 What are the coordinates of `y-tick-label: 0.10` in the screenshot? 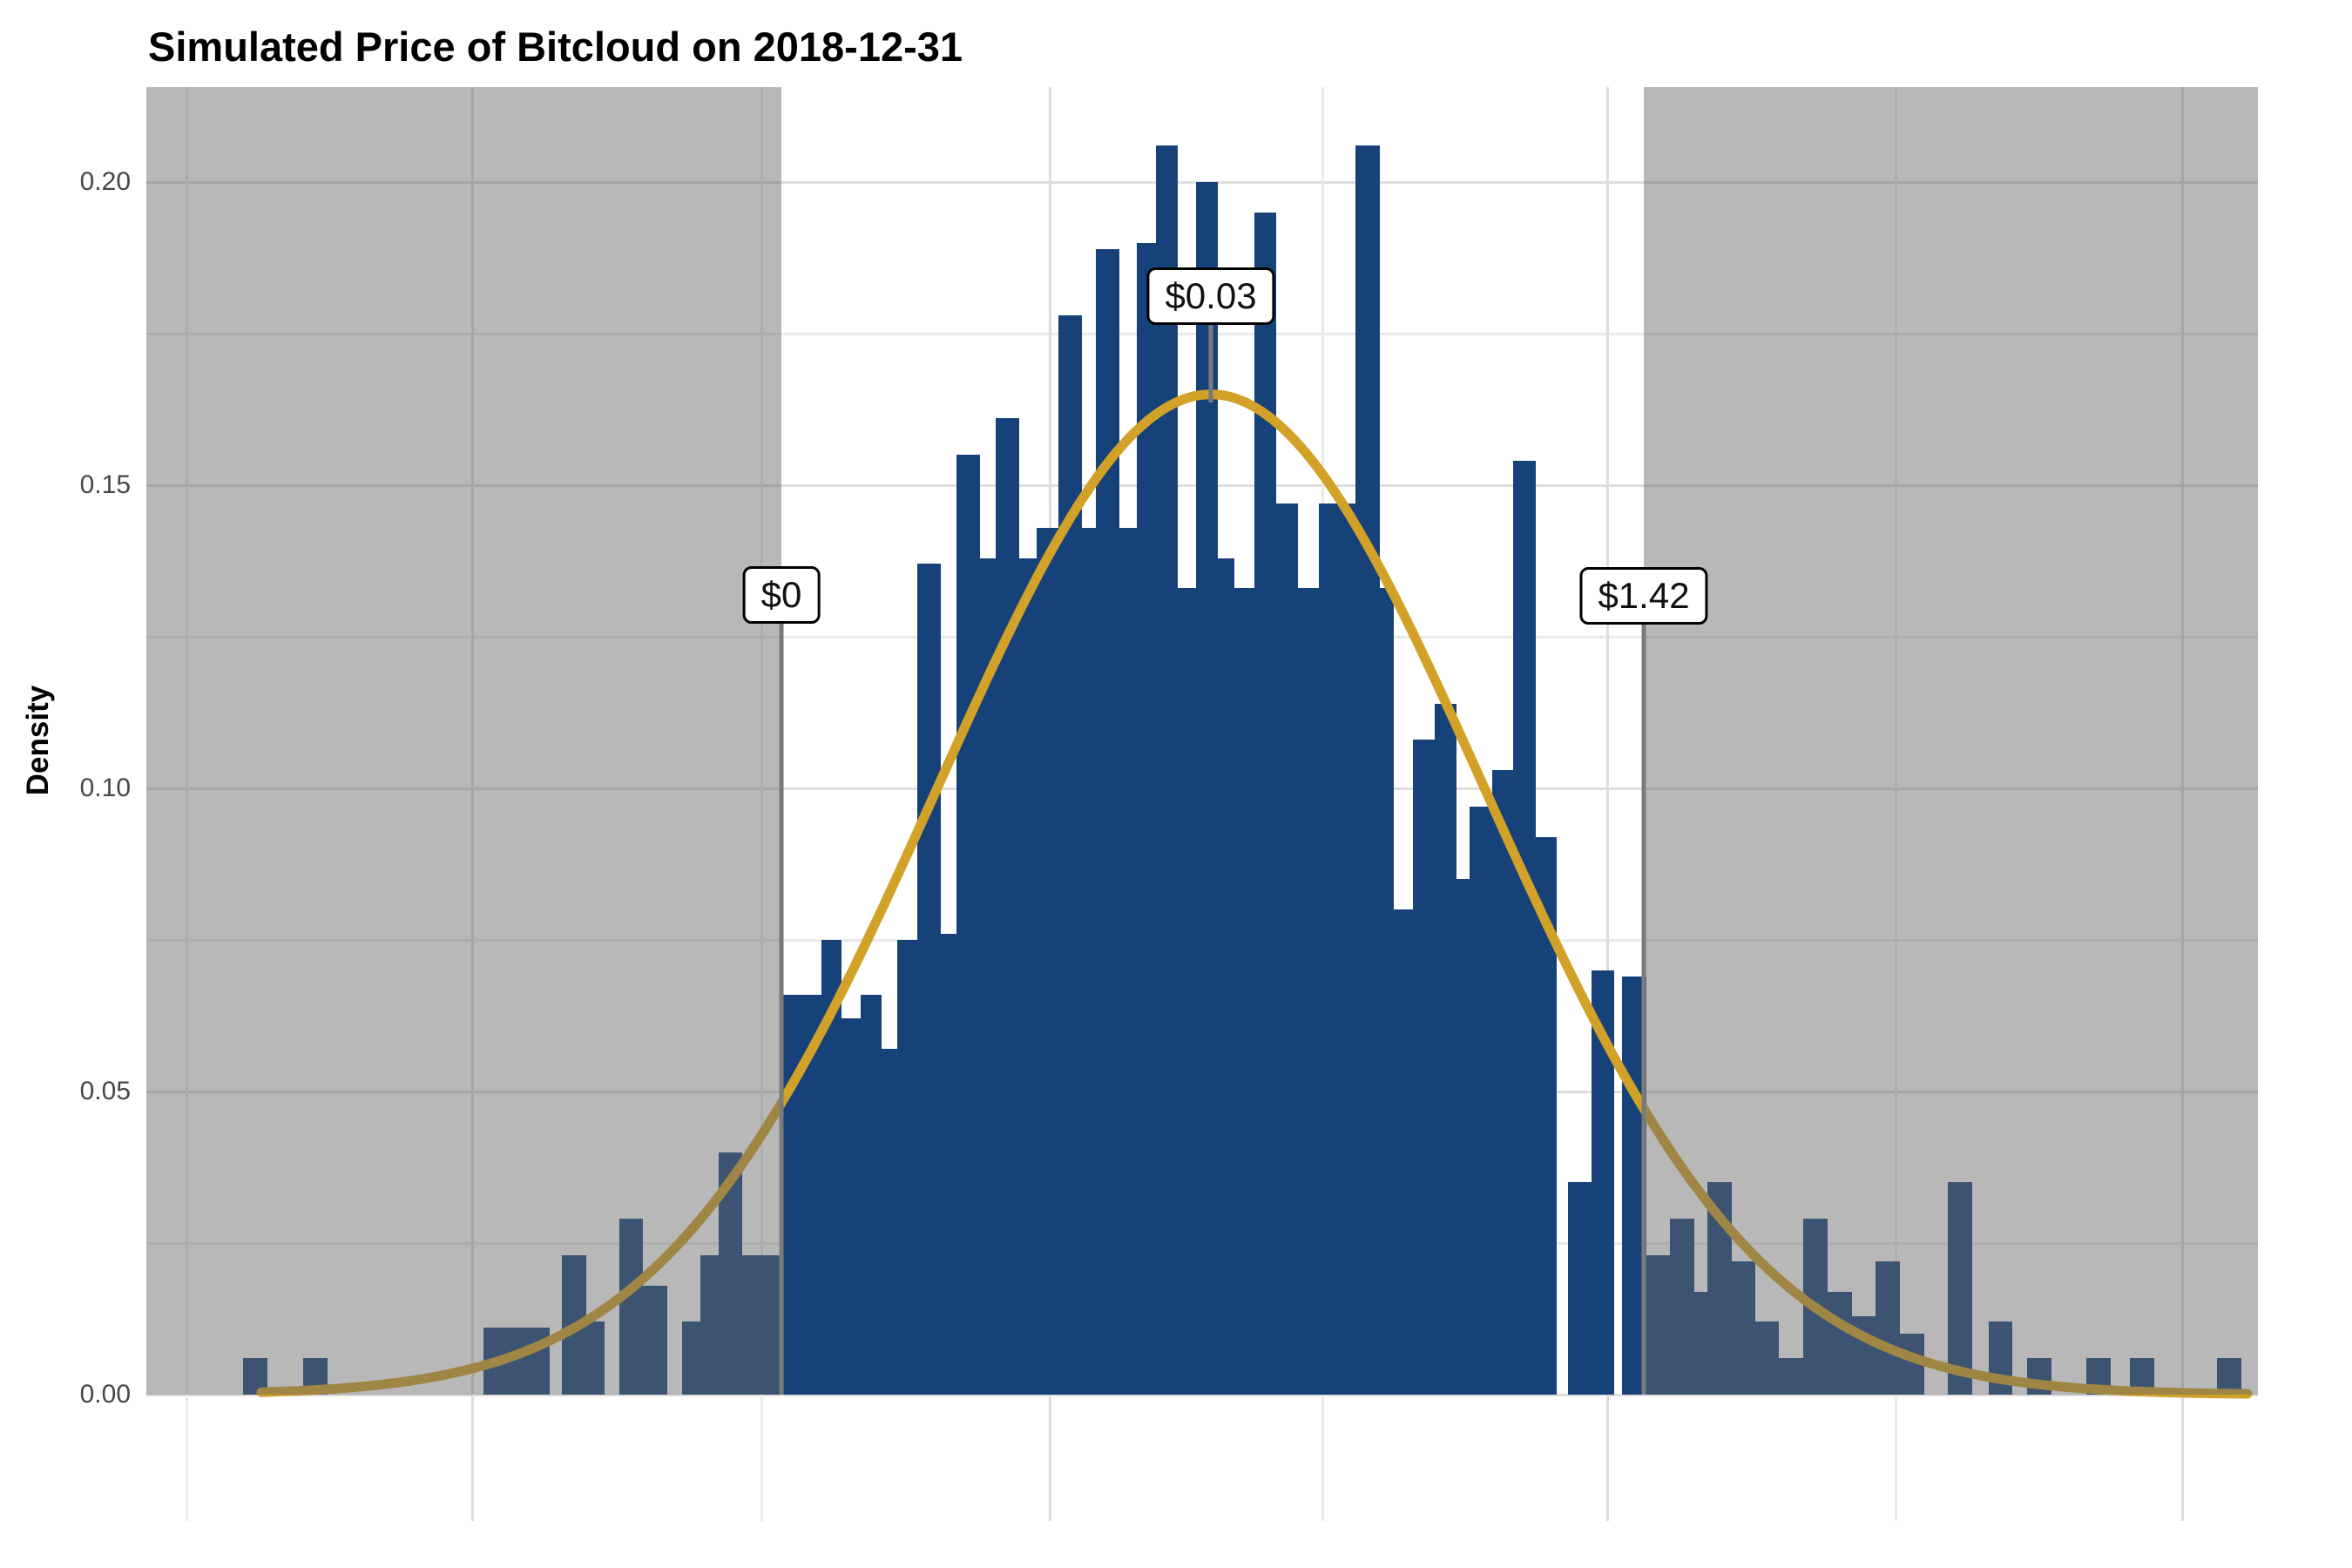 It's located at (105, 788).